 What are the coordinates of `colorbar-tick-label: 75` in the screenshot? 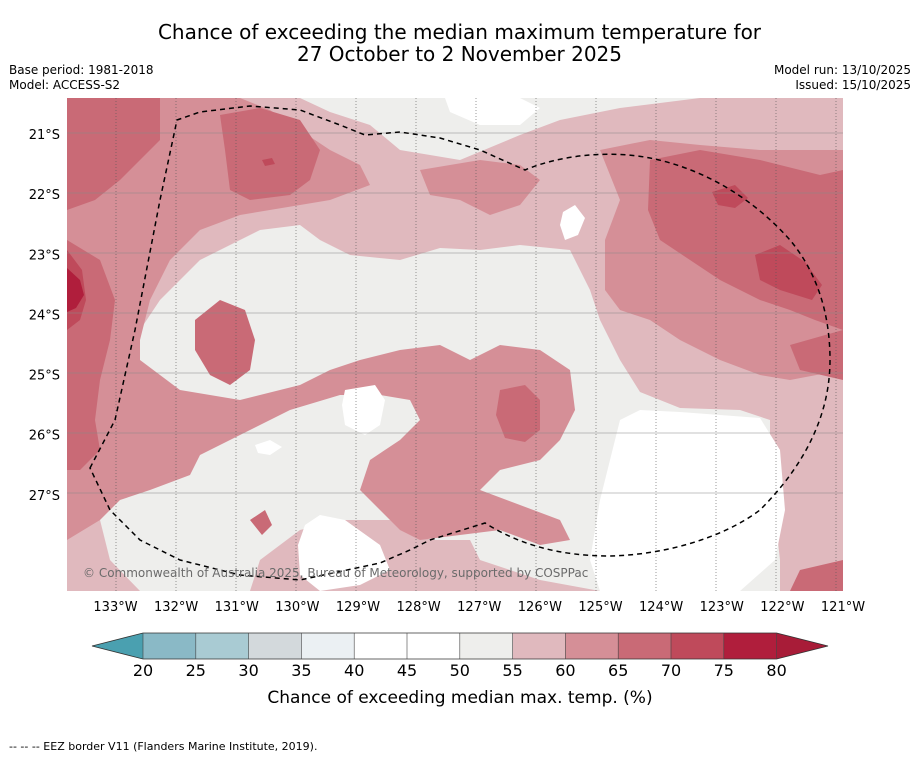 It's located at (724, 670).